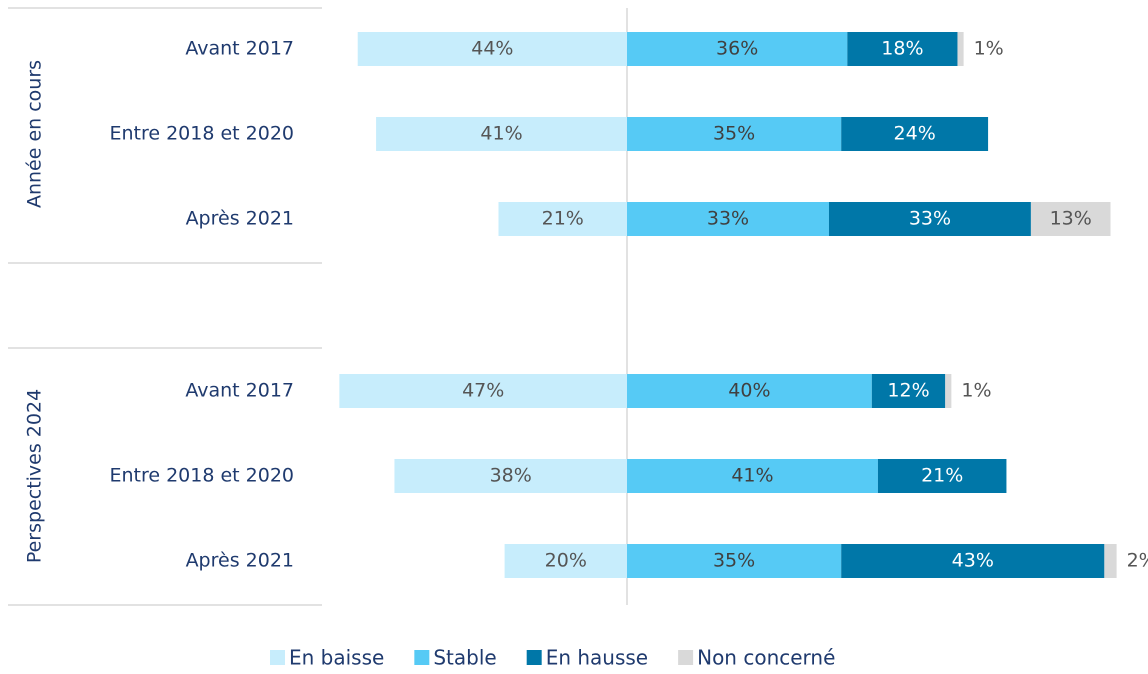  I want to click on value-label: 40%, so click(749, 391).